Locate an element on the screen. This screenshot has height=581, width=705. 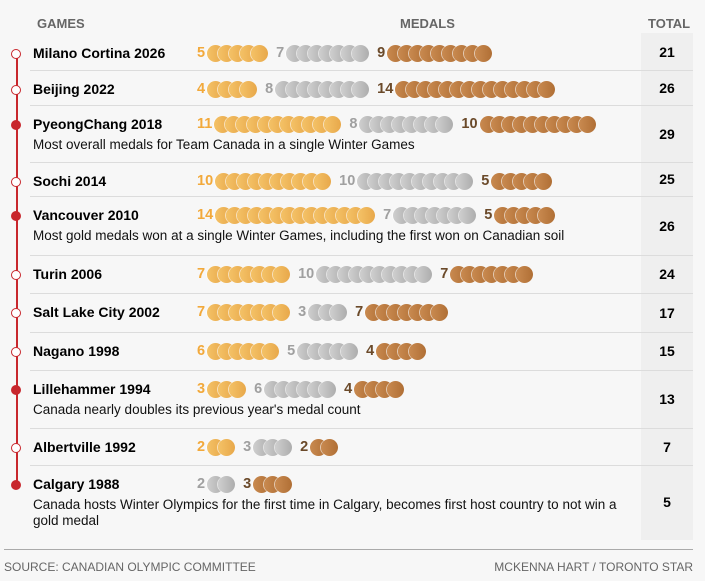
silver-count: 2 is located at coordinates (201, 484).